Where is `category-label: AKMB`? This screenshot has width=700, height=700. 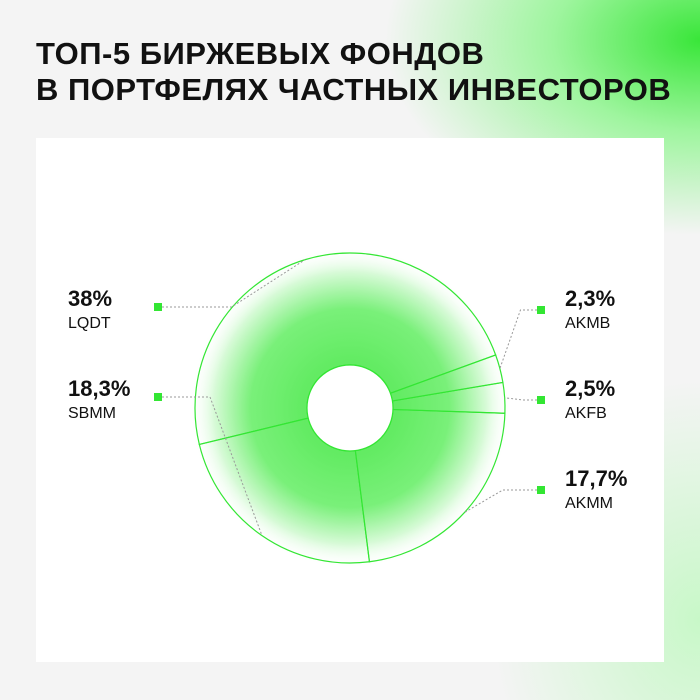
category-label: AKMB is located at coordinates (587, 323).